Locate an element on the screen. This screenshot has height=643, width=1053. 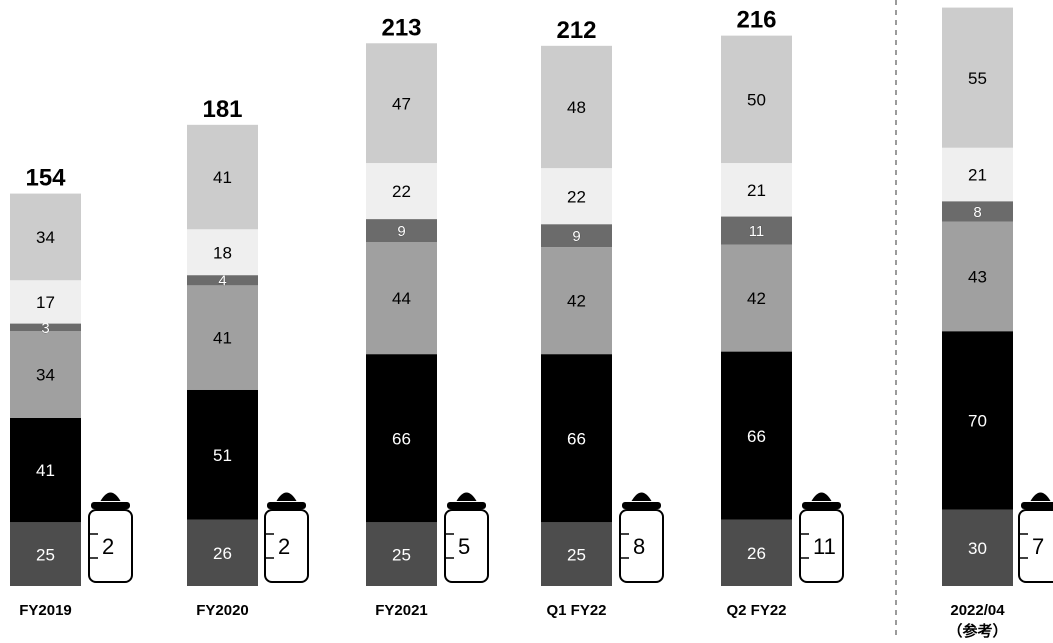
total-label-fy2021: 213 is located at coordinates (401, 27).